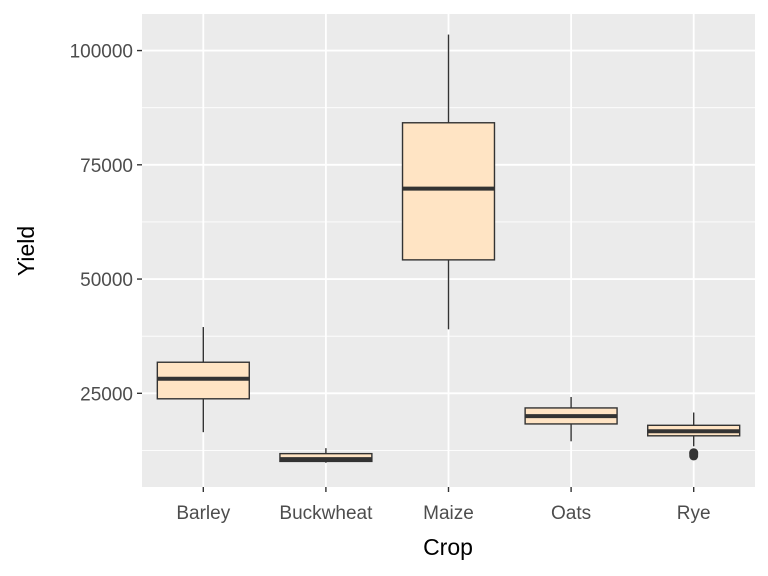  I want to click on y-tick-label: 100000, so click(101, 52).